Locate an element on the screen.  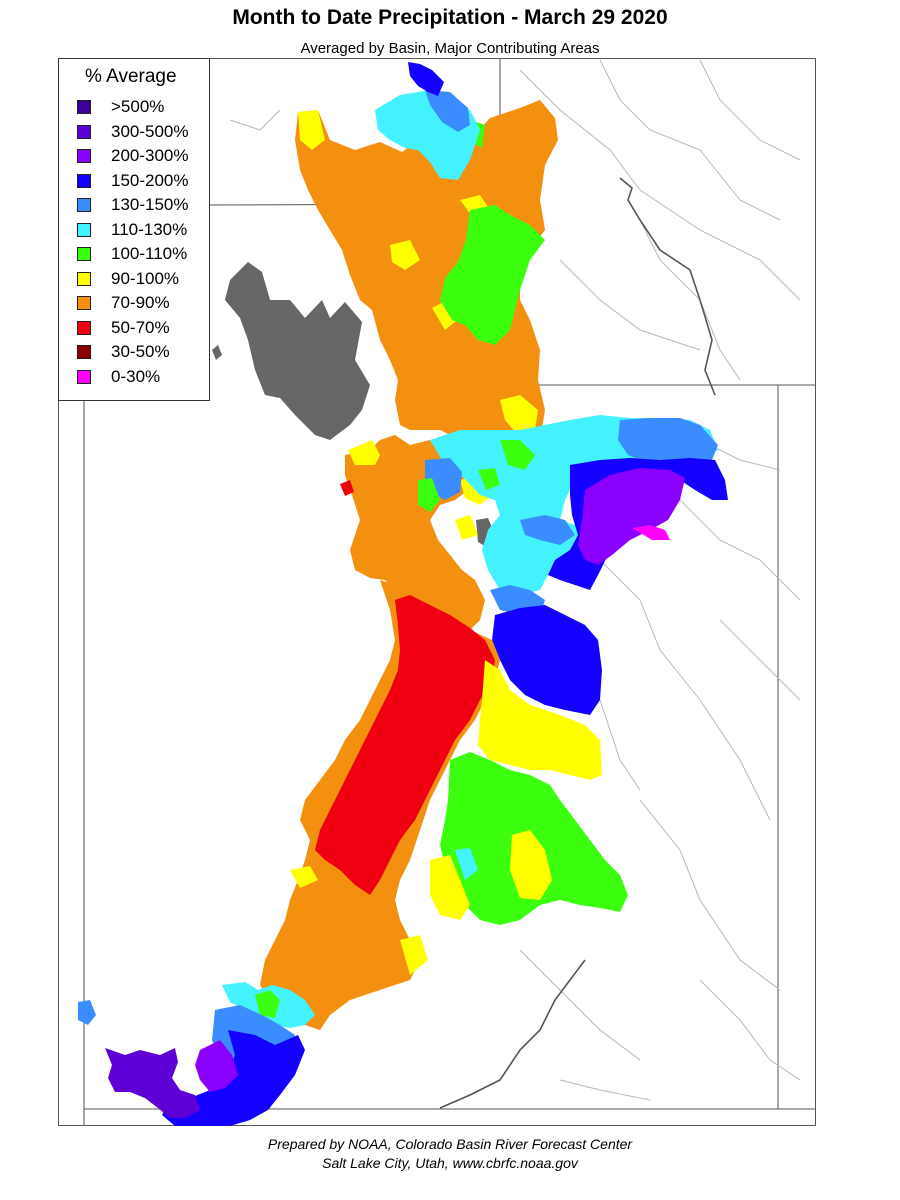
legend-item-150-200: 150-200% is located at coordinates (133, 181).